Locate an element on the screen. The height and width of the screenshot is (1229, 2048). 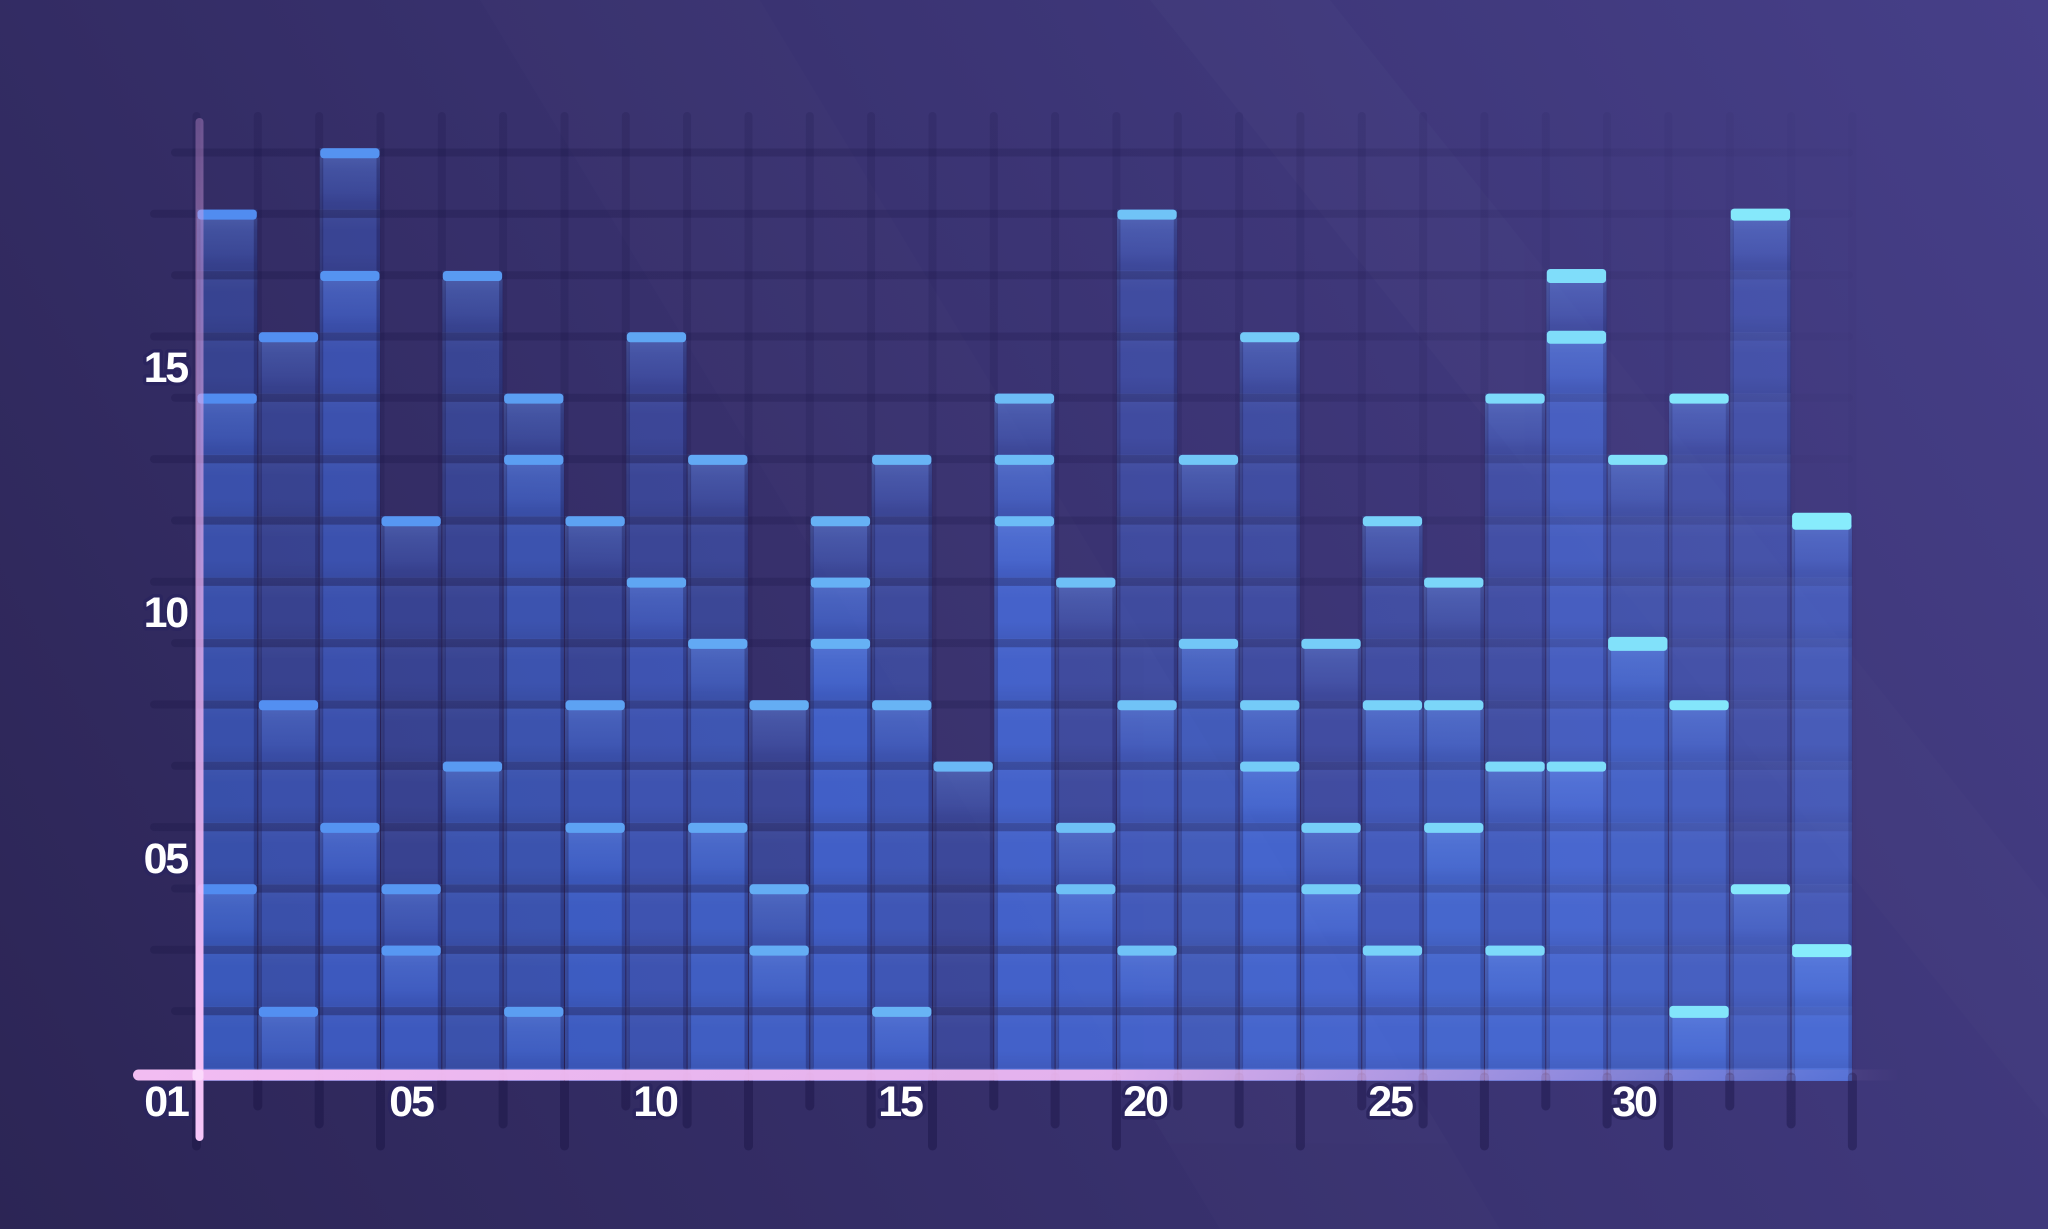
svg-text: 01 is located at coordinates (166, 1102).